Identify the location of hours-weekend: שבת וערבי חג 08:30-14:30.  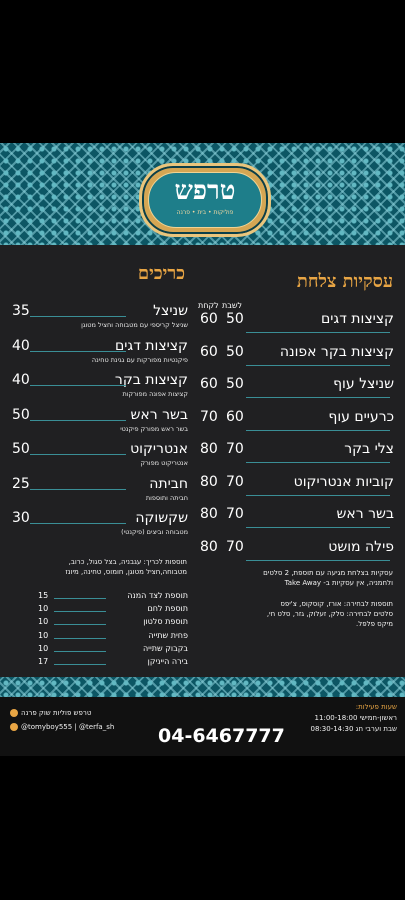
(353, 729).